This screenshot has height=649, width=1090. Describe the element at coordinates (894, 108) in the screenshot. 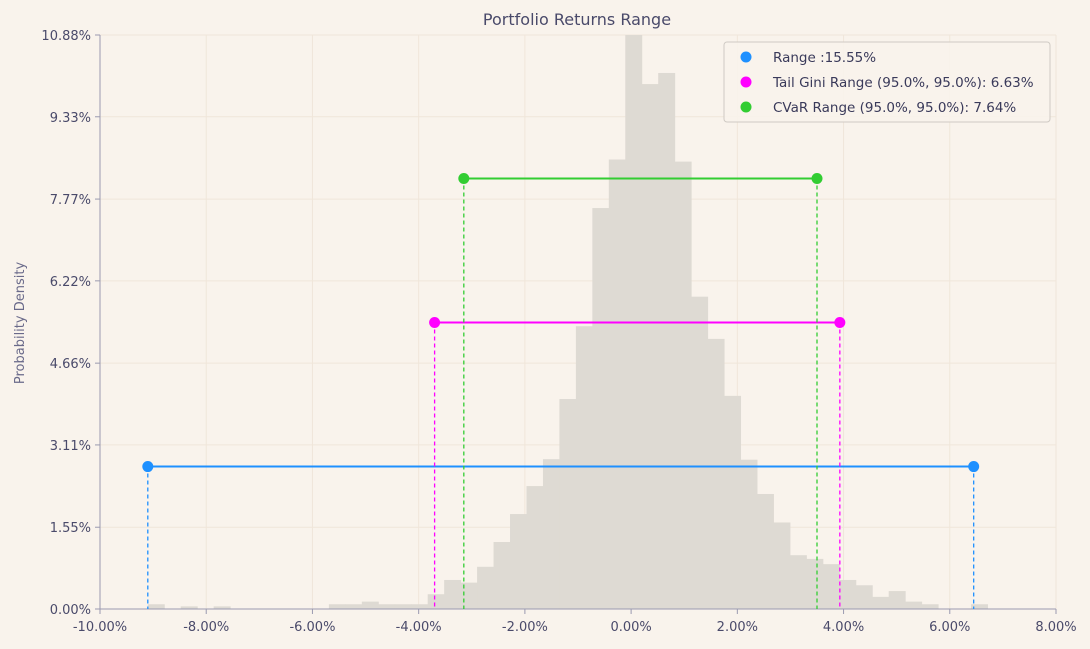

I see `legend-label: CVaR Range (95.0%, 95.0%): 7.64%` at that location.